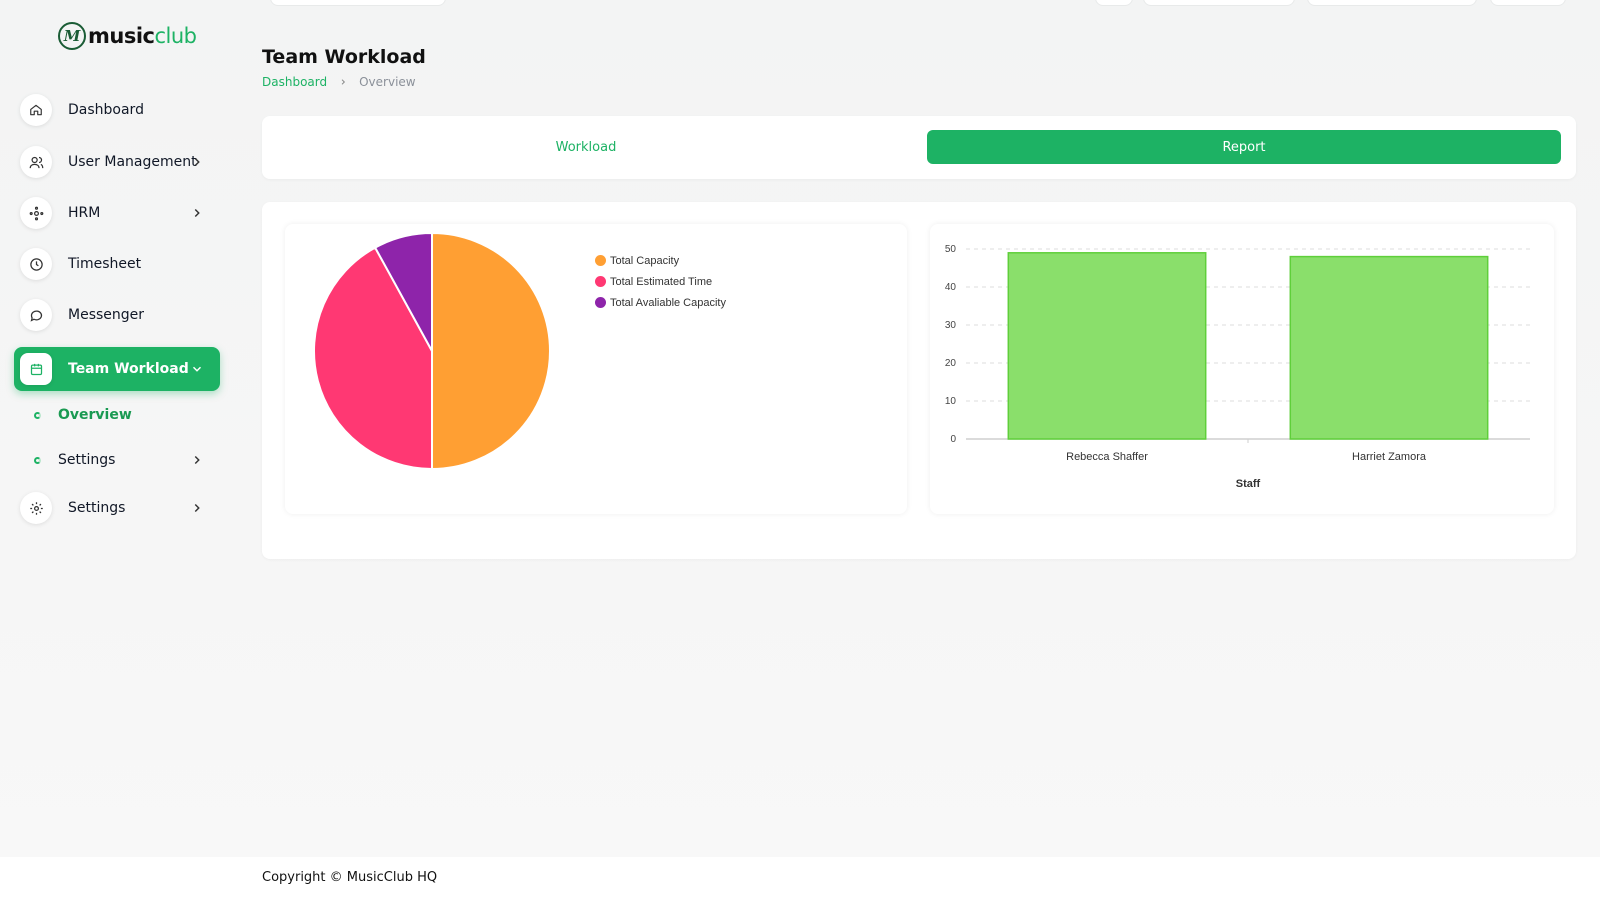  I want to click on sidebar-item-label: User Management, so click(132, 162).